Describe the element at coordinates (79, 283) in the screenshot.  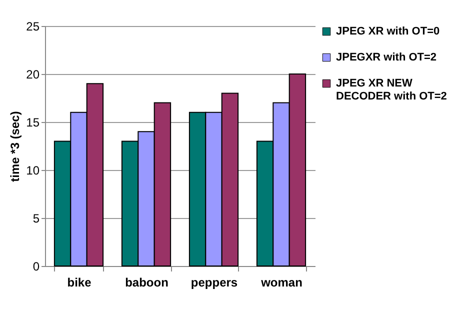
I see `x-tick-label: bike` at that location.